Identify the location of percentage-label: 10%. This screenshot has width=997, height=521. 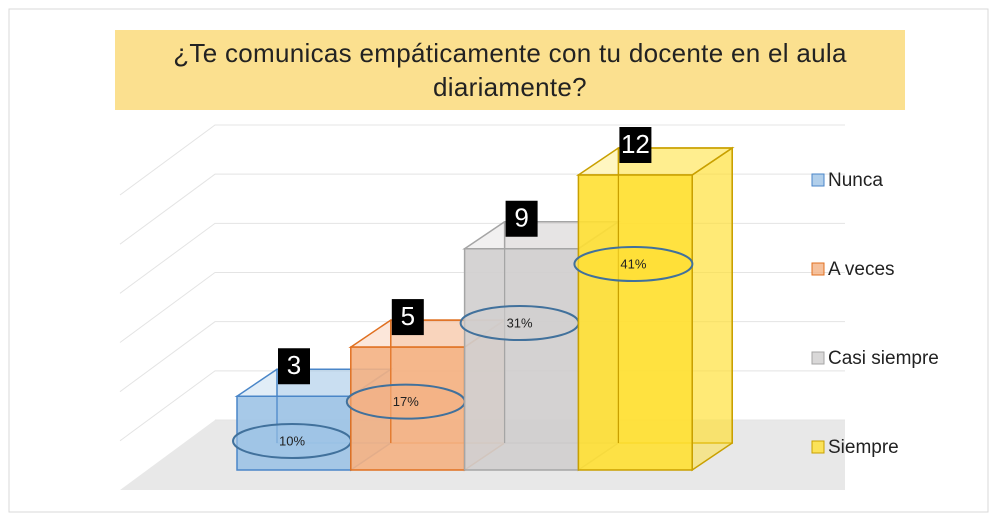
(292, 440).